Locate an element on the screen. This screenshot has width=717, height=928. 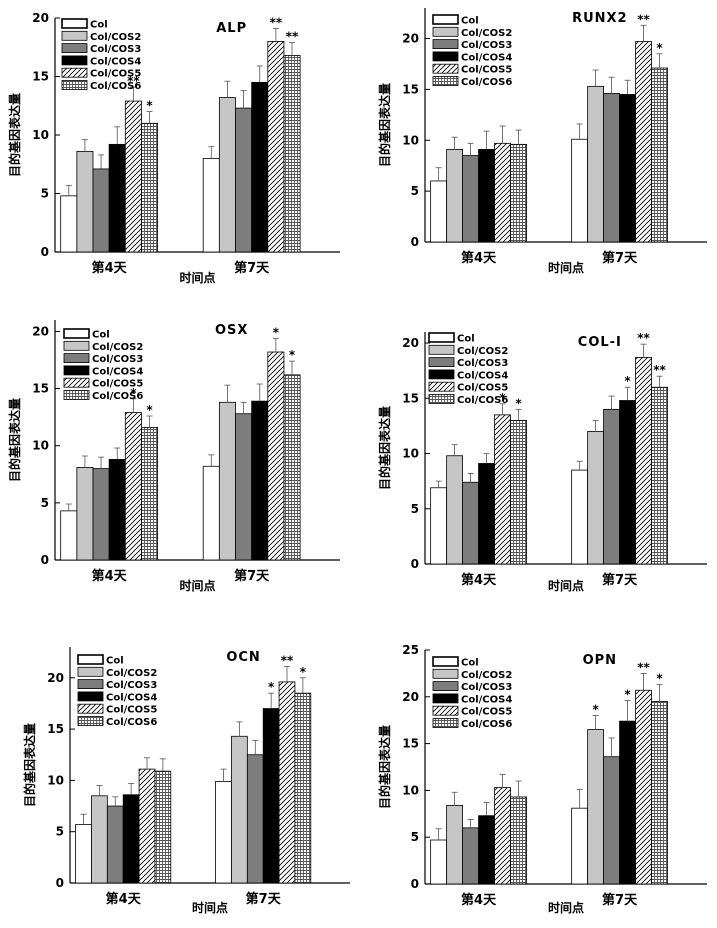
chart-title: OSX is located at coordinates (231, 330).